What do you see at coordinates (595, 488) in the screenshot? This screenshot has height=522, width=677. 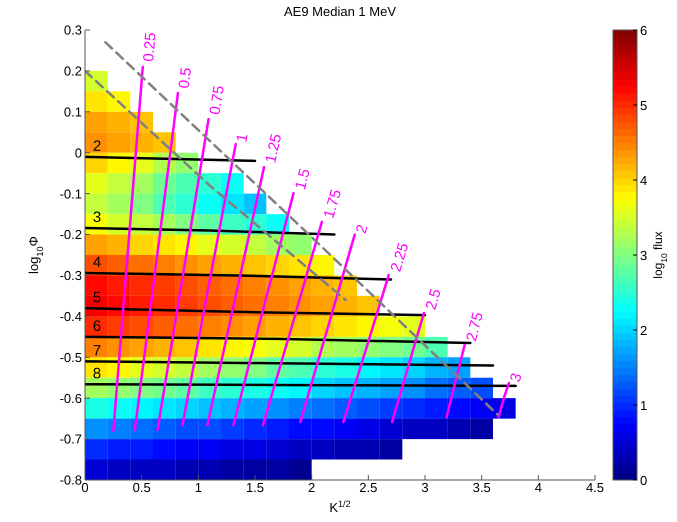 I see `x-tick-label: 4.5` at bounding box center [595, 488].